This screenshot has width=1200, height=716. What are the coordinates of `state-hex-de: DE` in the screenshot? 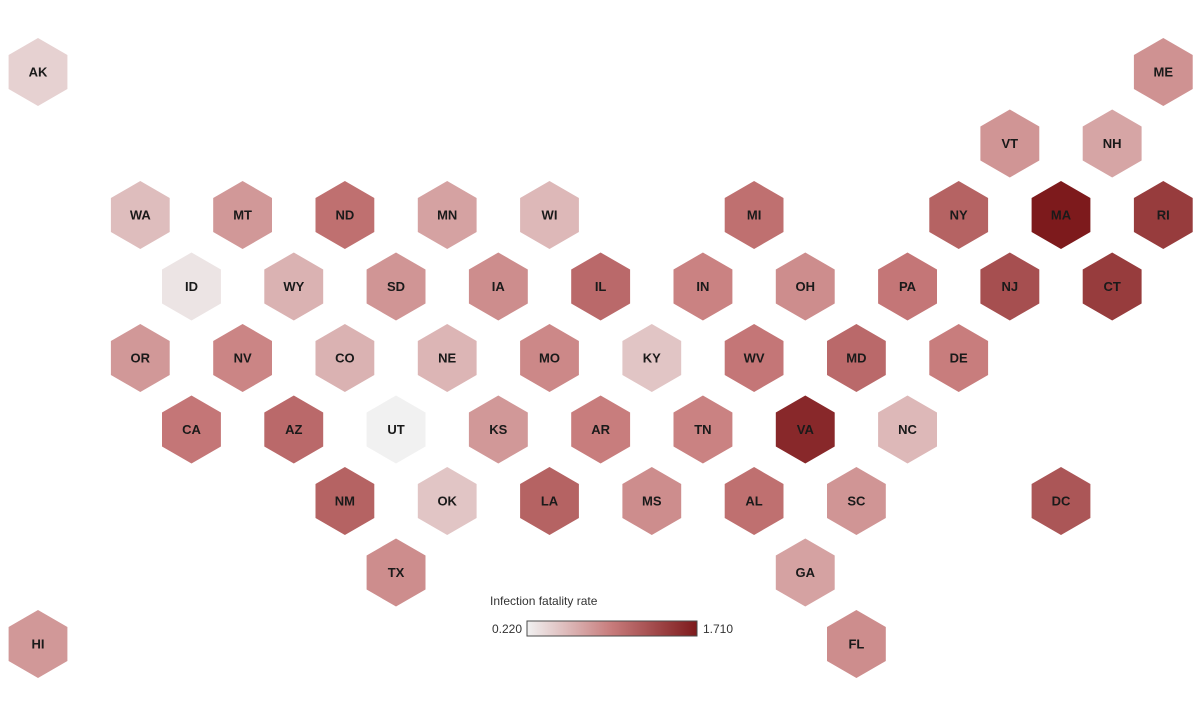 It's located at (959, 358).